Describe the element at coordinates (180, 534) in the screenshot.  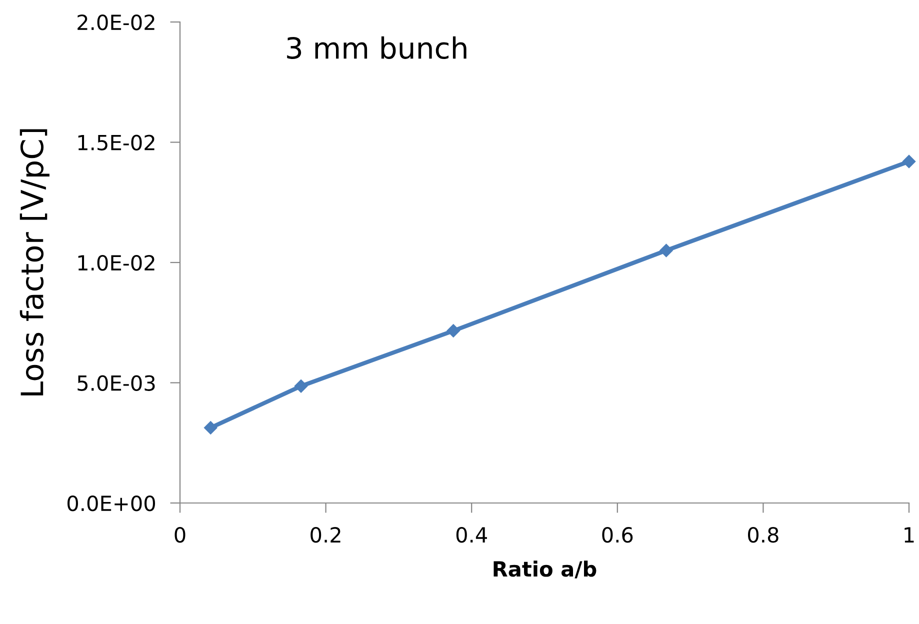
I see `x-tick-label: 0` at that location.